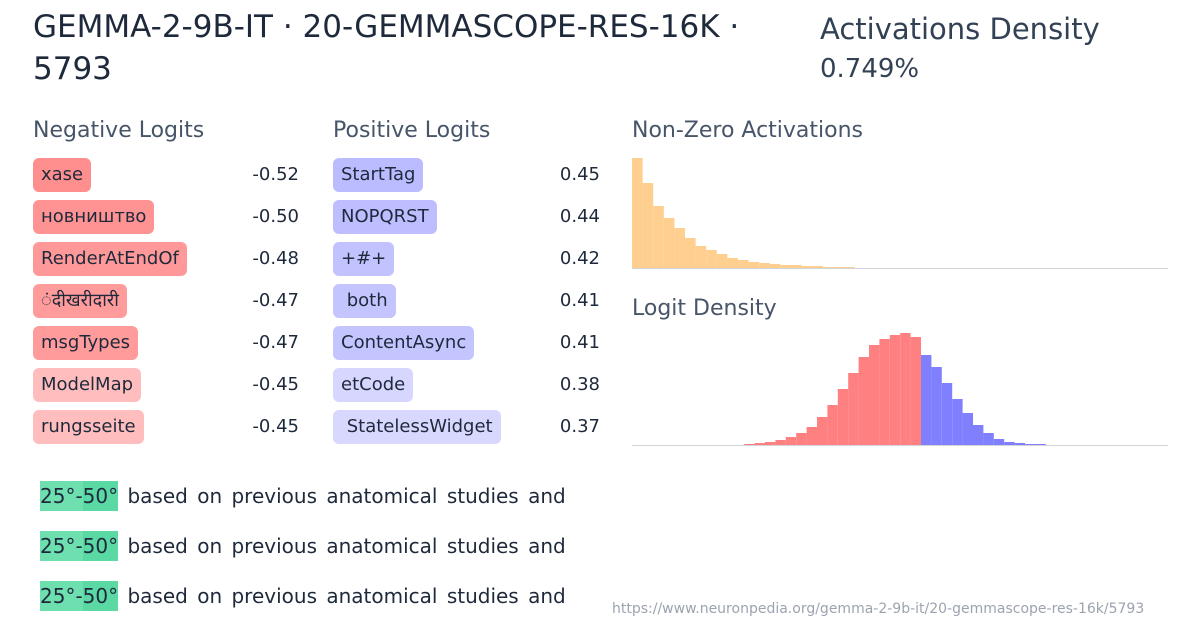  Describe the element at coordinates (275, 258) in the screenshot. I see `logit-value: -0.48` at that location.